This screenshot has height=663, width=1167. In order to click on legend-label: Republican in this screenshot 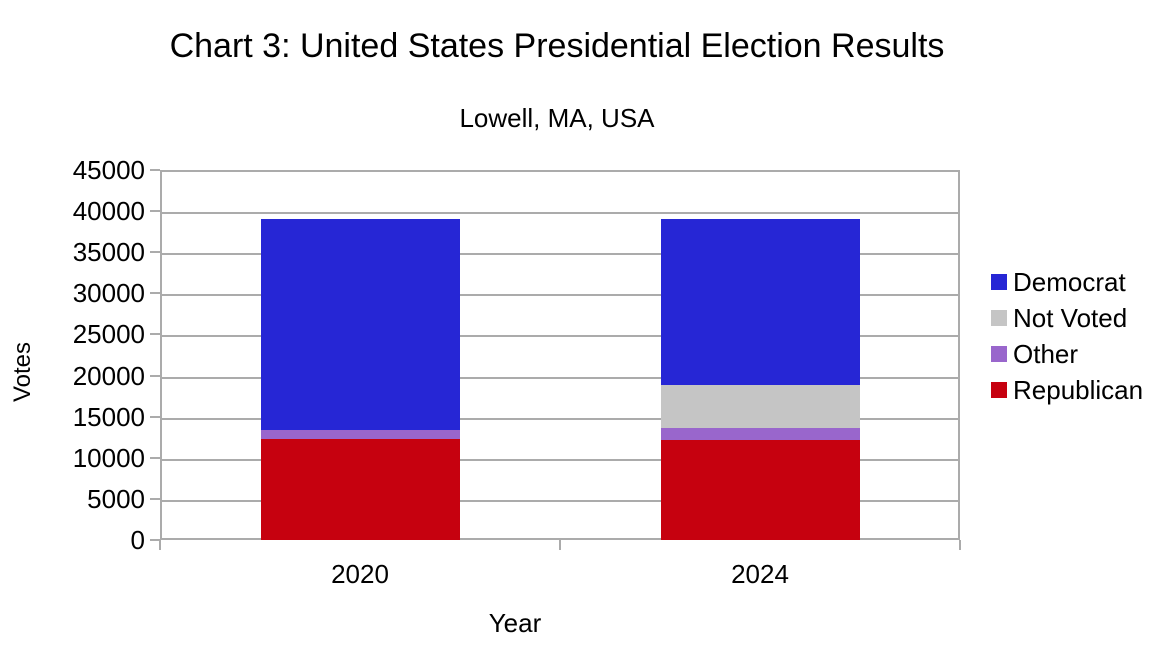, I will do `click(1078, 390)`.